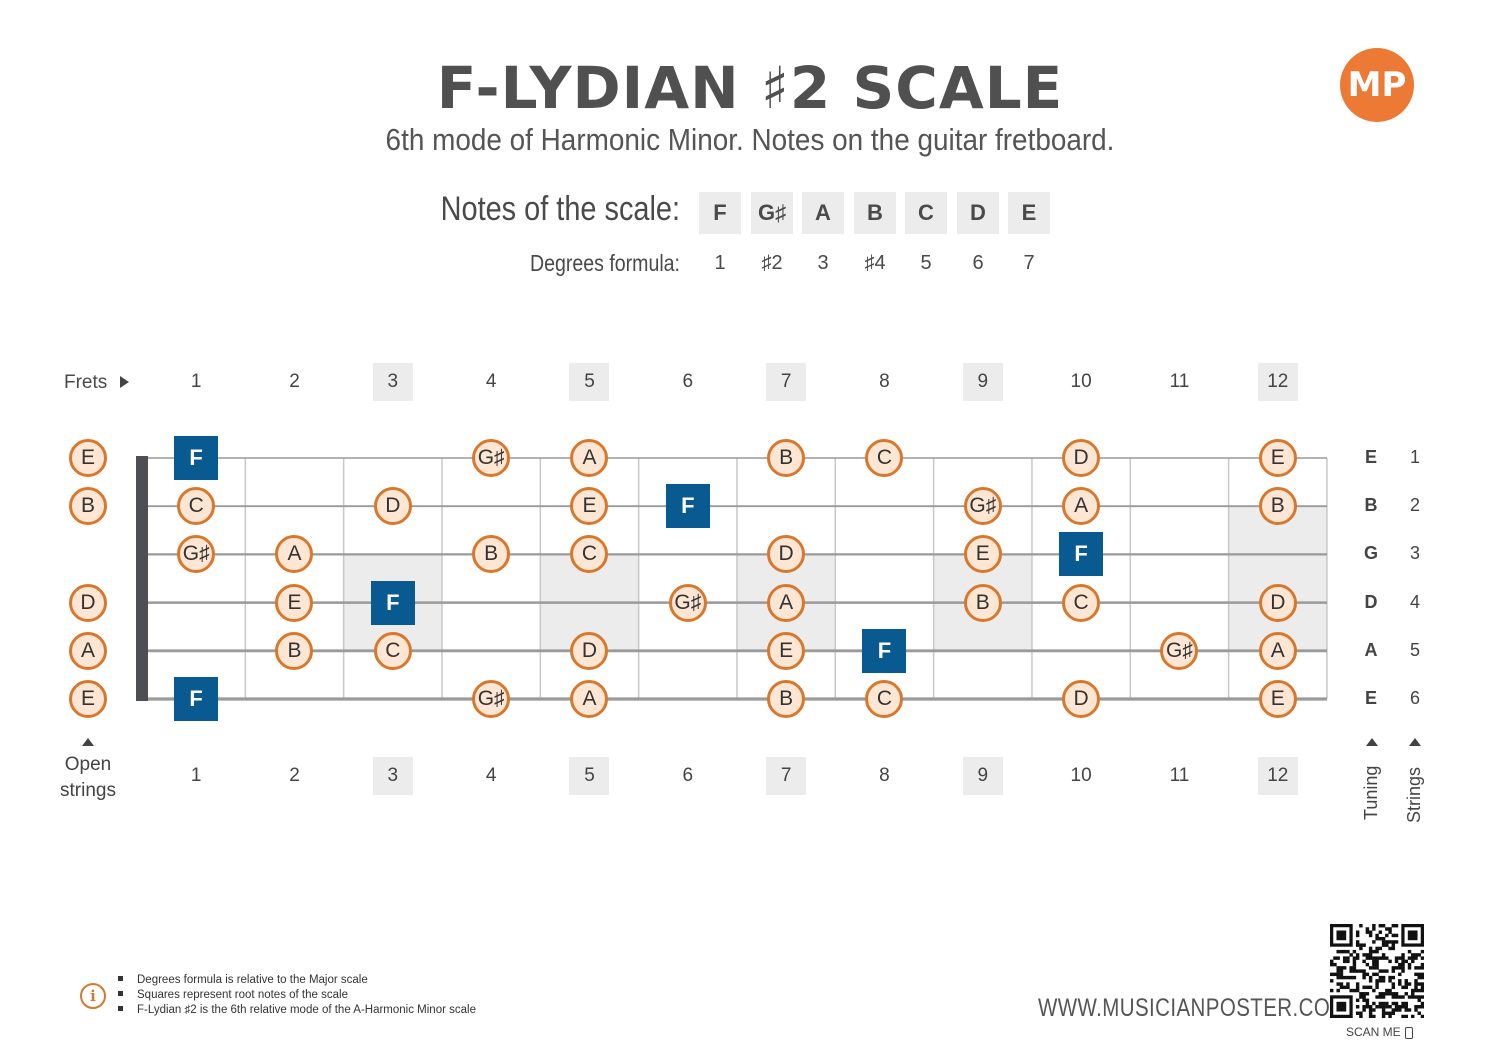 The height and width of the screenshot is (1061, 1500). I want to click on website-link: WWW.MUSICIANPOSTER.COM, so click(1193, 1008).